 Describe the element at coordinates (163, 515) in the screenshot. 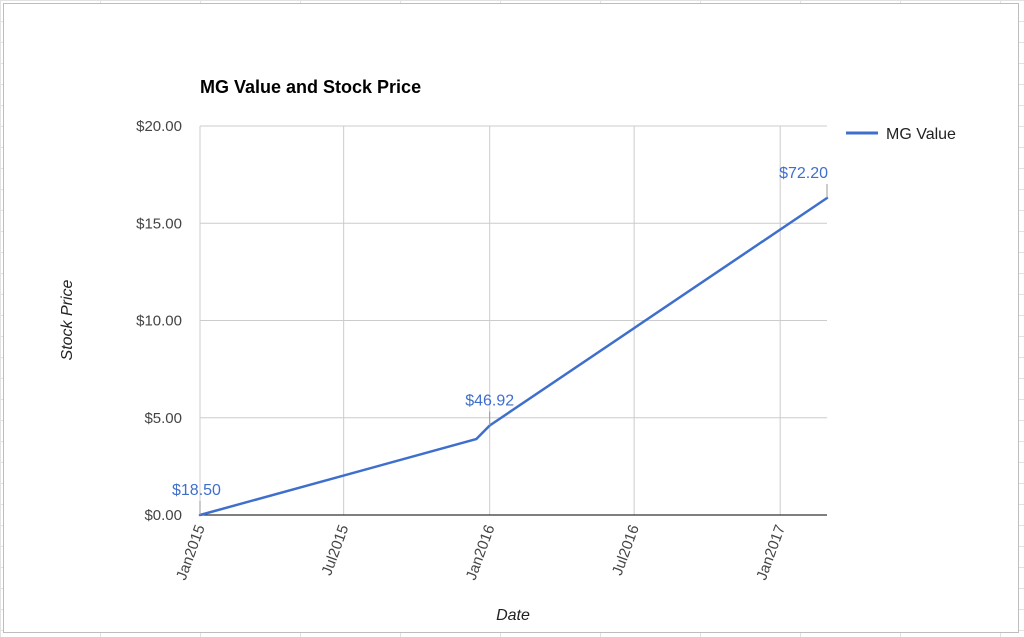

I see `y-tick-label: $0.00` at that location.